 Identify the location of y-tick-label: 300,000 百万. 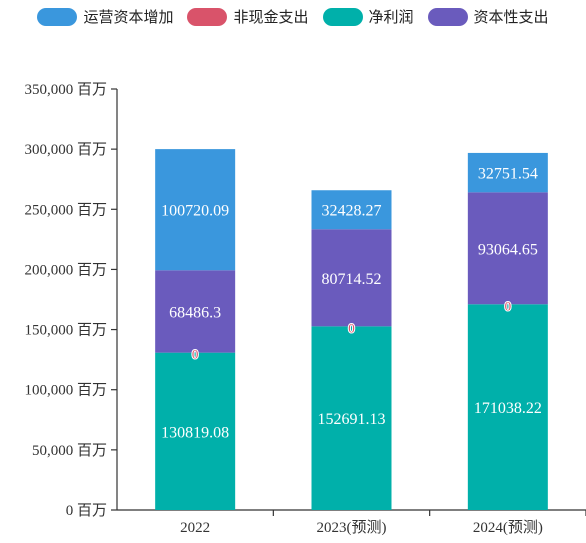
(65, 150).